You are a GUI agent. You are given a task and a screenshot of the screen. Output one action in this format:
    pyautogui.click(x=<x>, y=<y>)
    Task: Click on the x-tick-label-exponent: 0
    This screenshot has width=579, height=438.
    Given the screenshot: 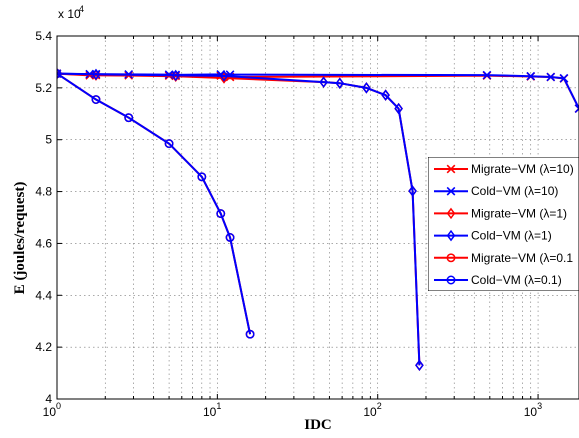 What is the action you would take?
    pyautogui.click(x=58, y=406)
    